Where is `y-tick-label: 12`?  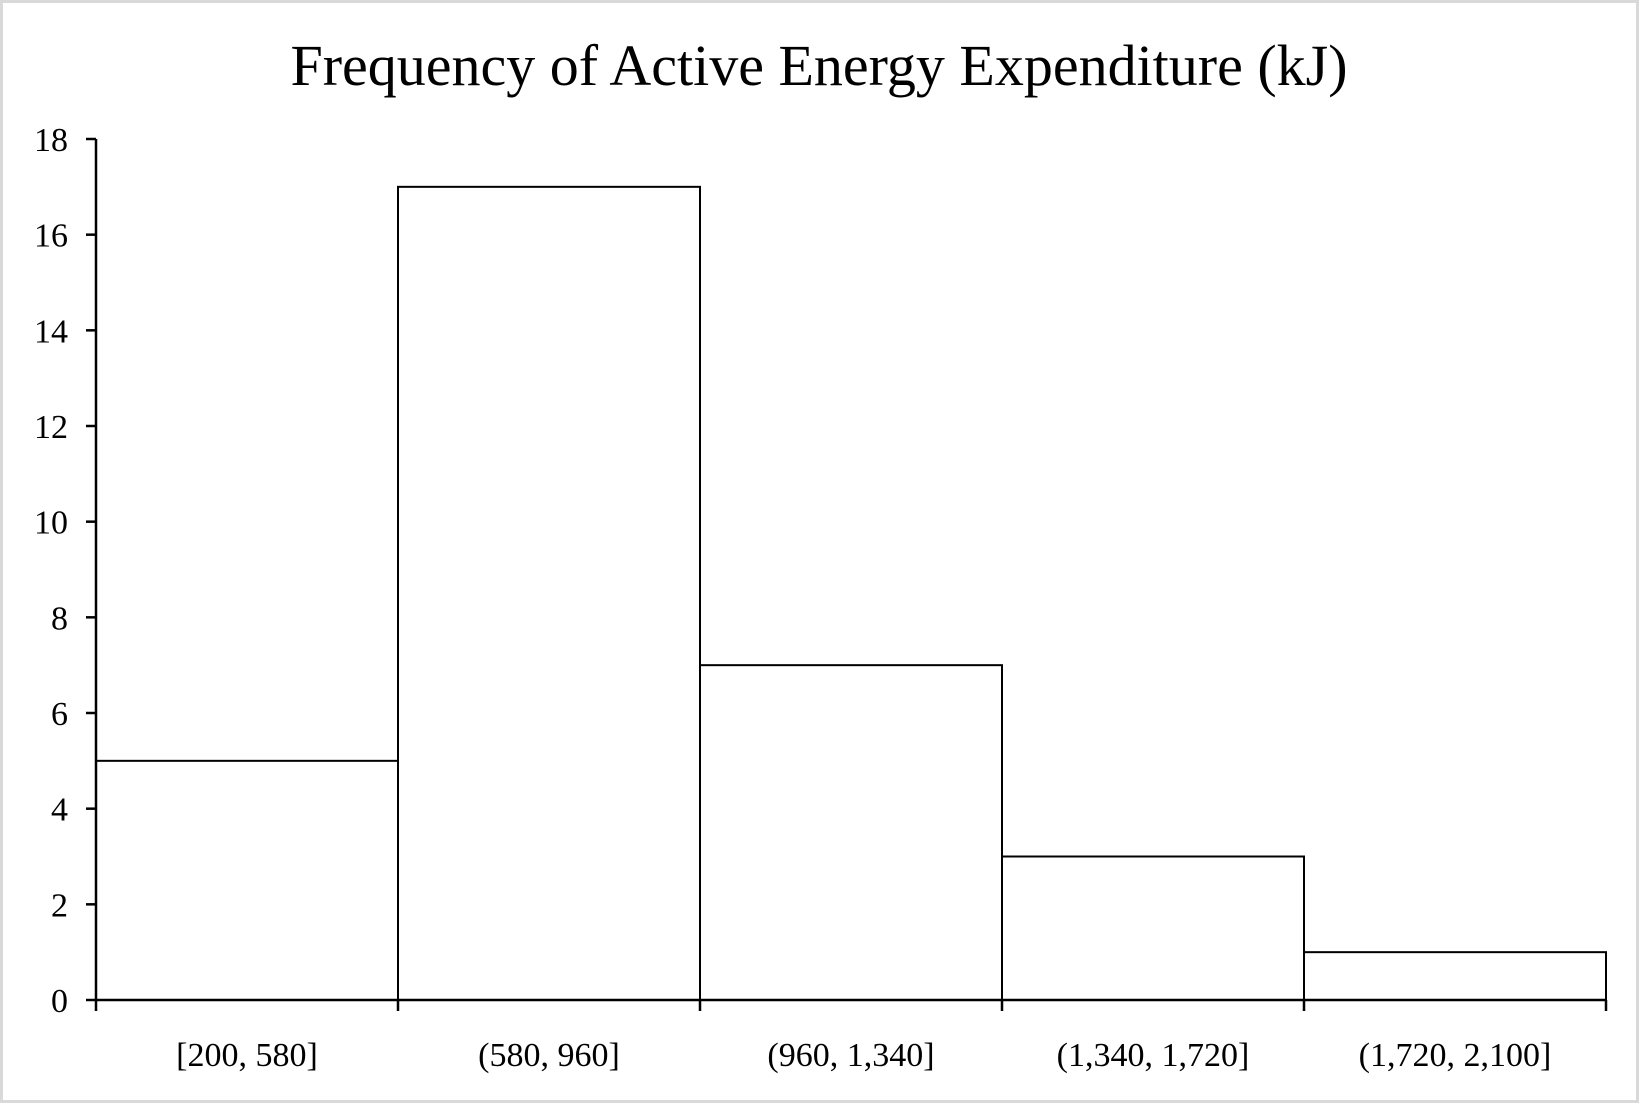
y-tick-label: 12 is located at coordinates (51, 427).